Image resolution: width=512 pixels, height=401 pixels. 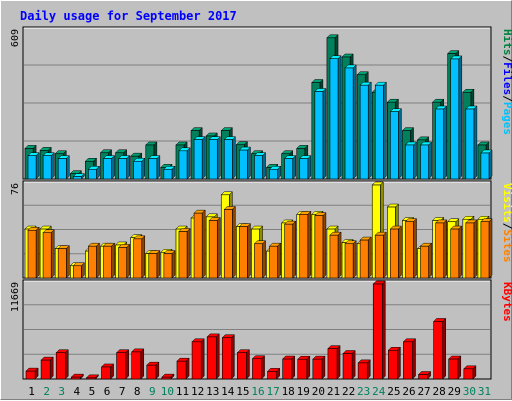 What do you see at coordinates (318, 391) in the screenshot?
I see `x-tick-label-day-20: 20` at bounding box center [318, 391].